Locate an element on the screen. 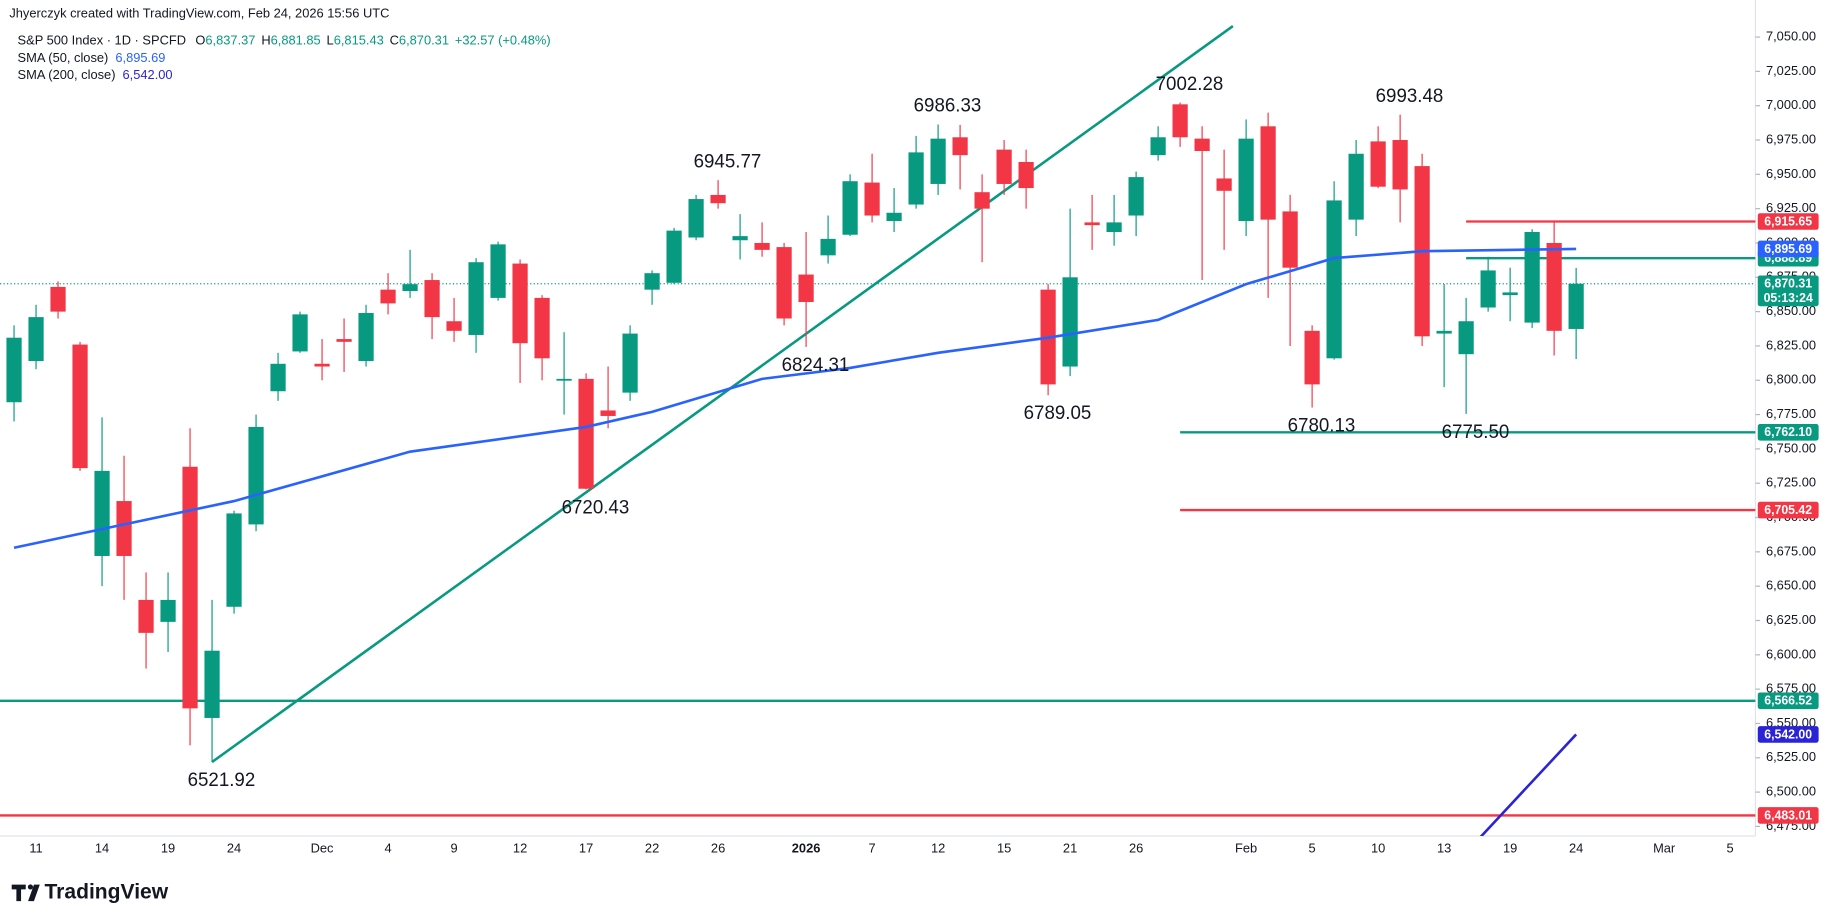  price-annotation: 6521.92 is located at coordinates (222, 779).